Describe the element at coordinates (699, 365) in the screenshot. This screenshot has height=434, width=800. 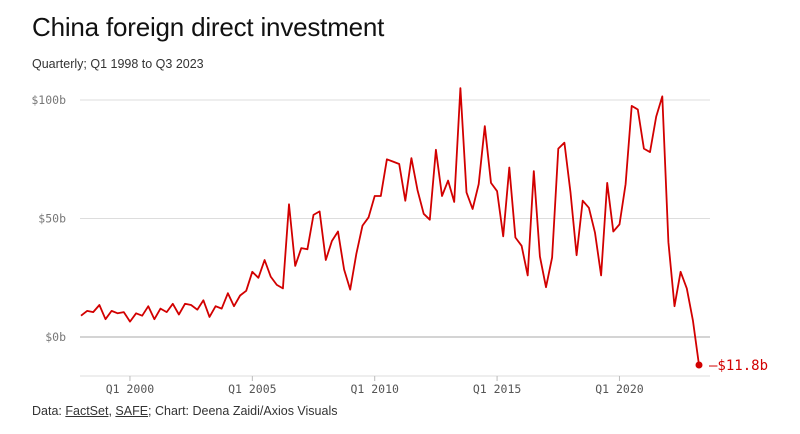
I see `end-point-marker` at that location.